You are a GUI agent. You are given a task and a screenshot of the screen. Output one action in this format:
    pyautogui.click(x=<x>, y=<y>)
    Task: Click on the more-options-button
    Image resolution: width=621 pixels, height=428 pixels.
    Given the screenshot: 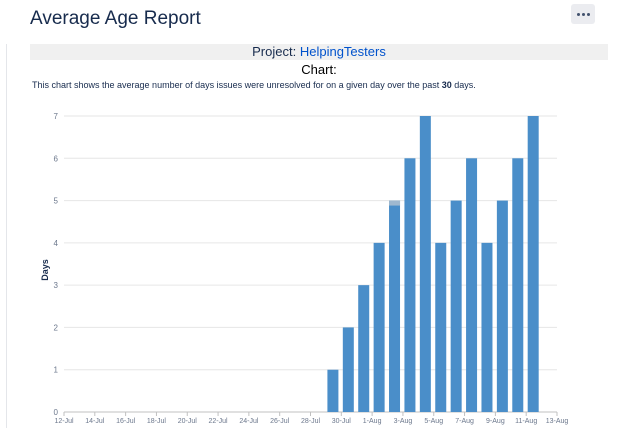 What is the action you would take?
    pyautogui.click(x=583, y=14)
    